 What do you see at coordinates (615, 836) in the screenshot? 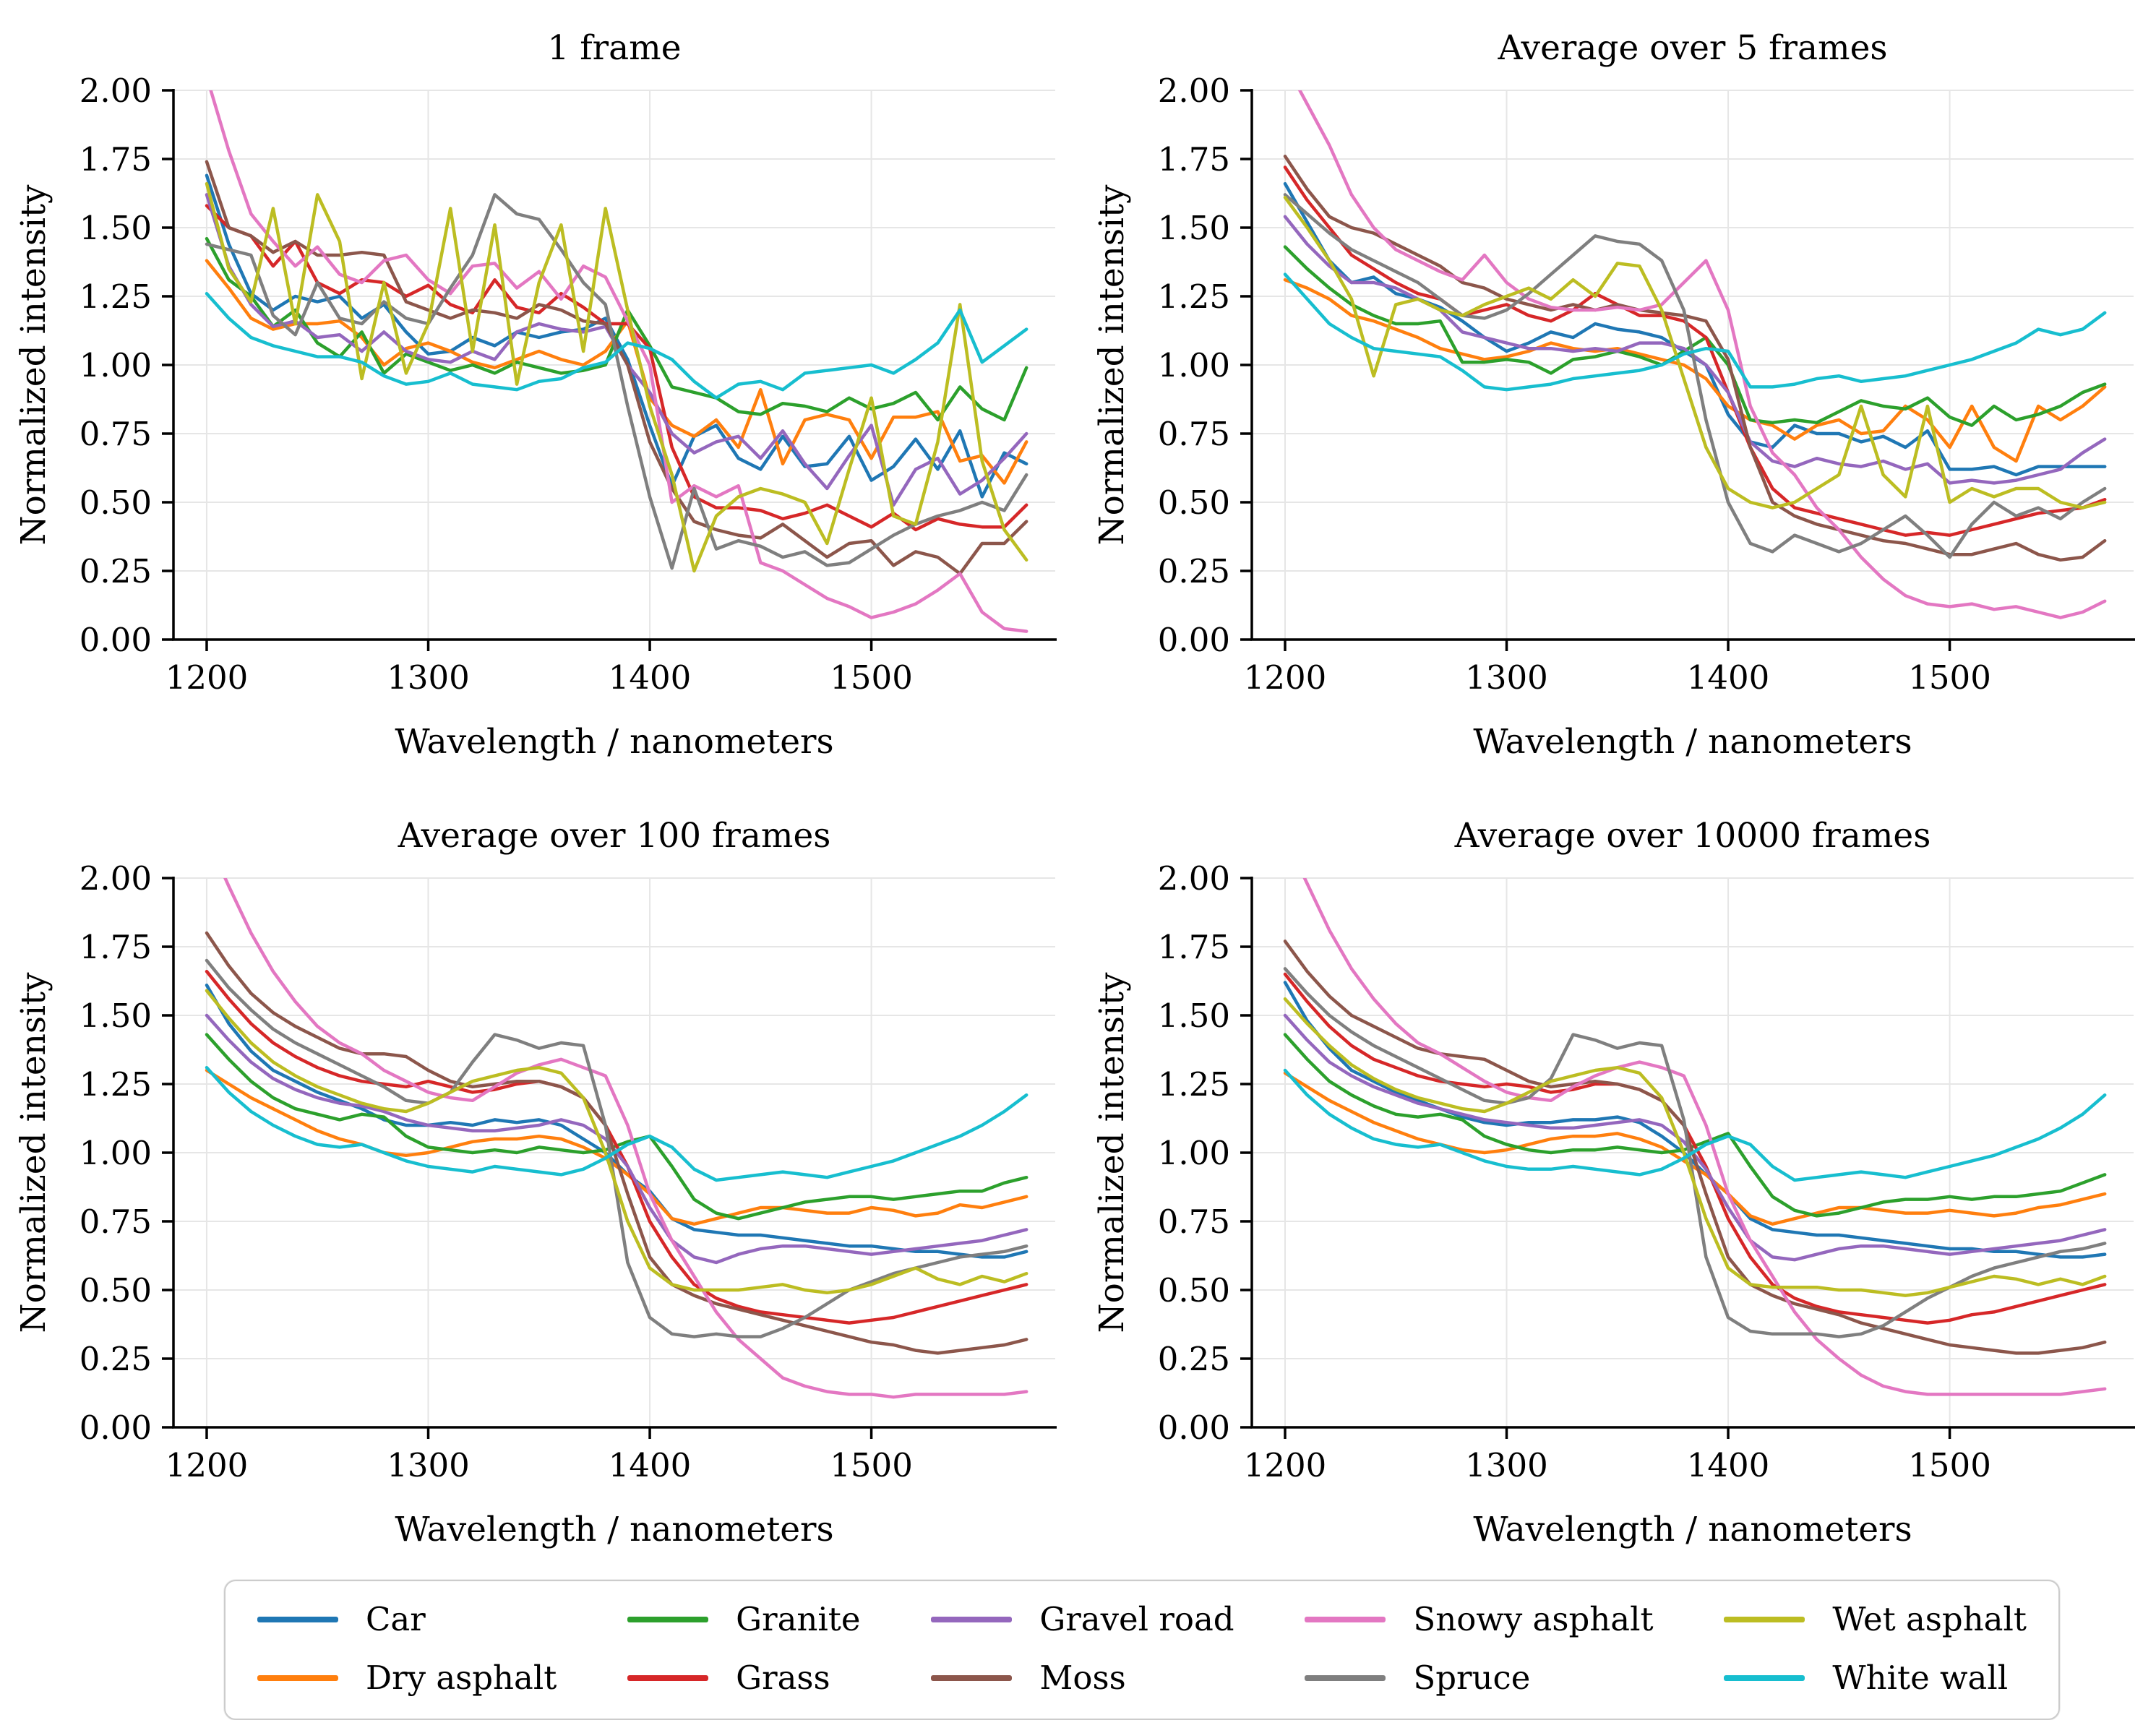
I see `chart-title: Average over 100 frames` at bounding box center [615, 836].